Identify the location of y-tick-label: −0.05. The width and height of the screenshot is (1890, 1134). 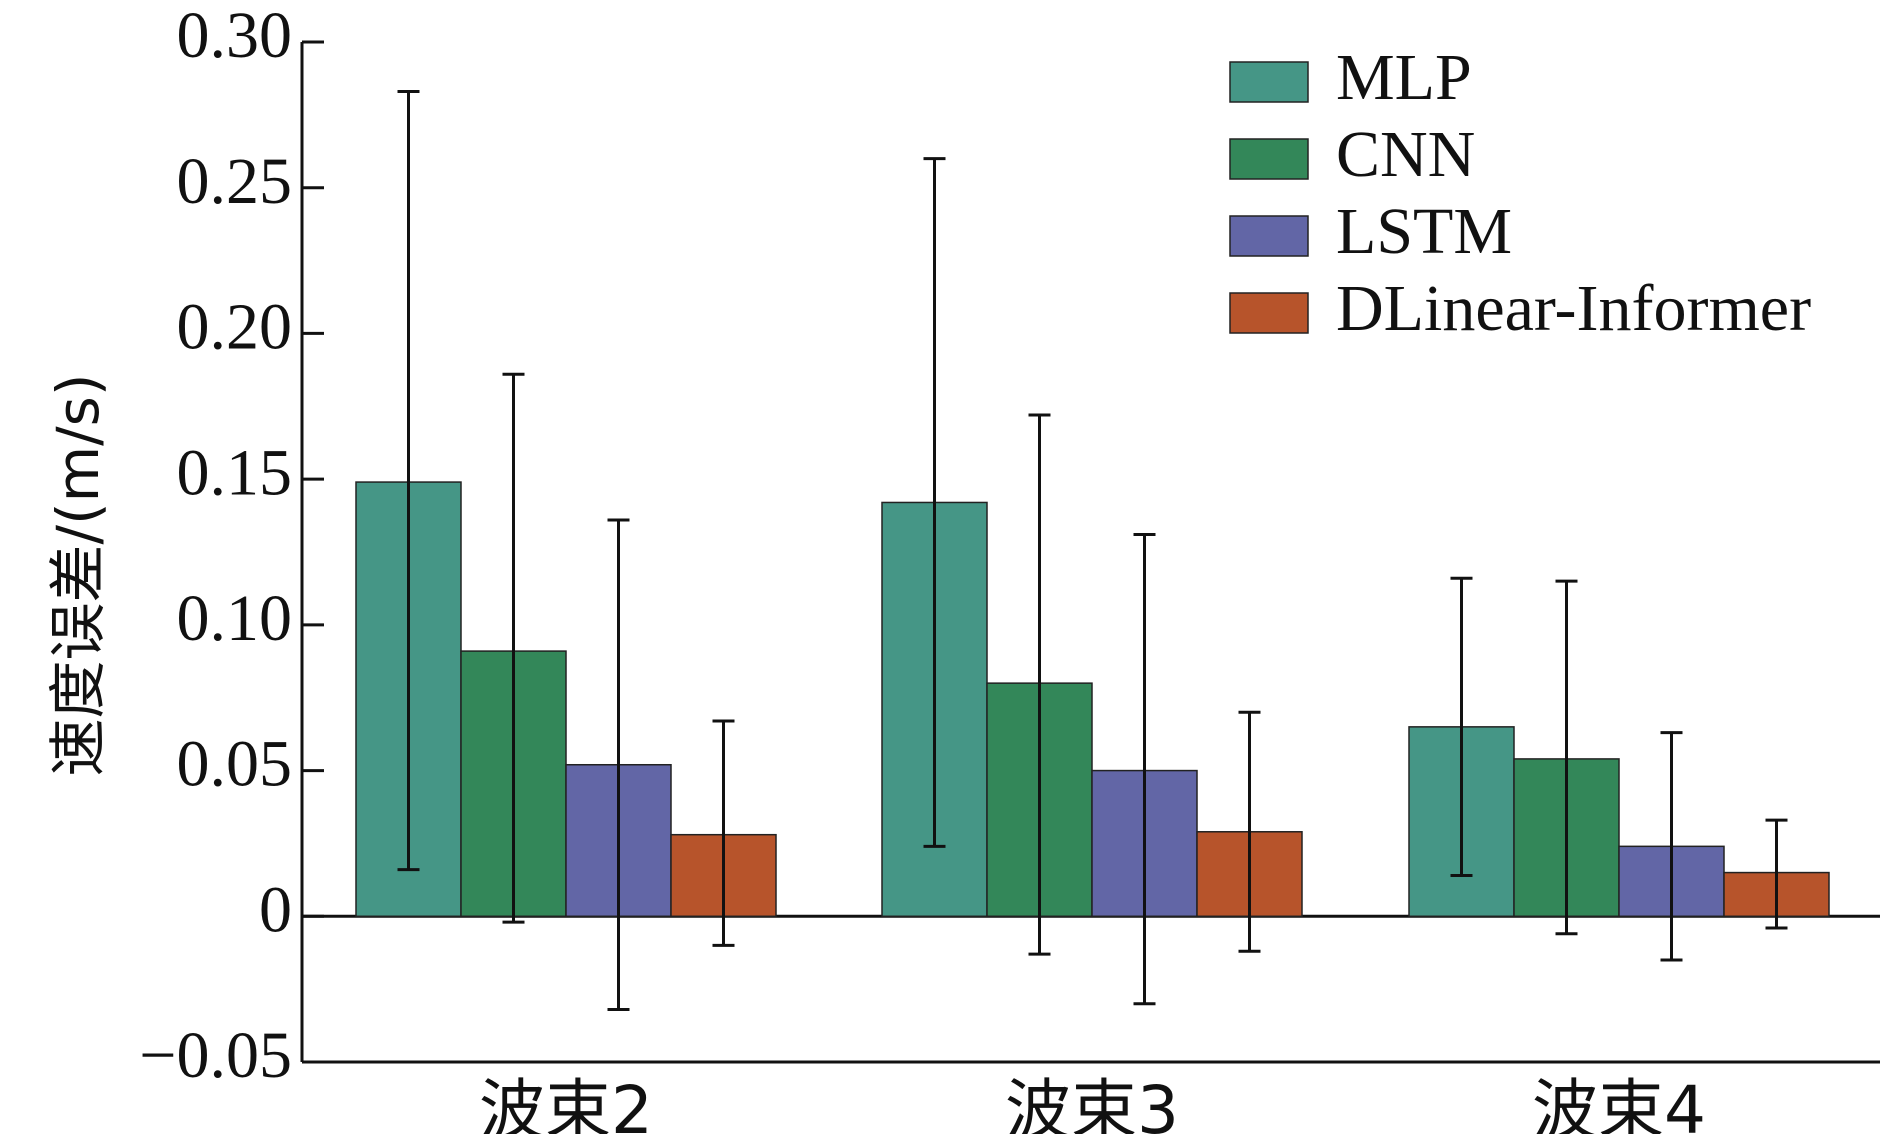
(215, 1055).